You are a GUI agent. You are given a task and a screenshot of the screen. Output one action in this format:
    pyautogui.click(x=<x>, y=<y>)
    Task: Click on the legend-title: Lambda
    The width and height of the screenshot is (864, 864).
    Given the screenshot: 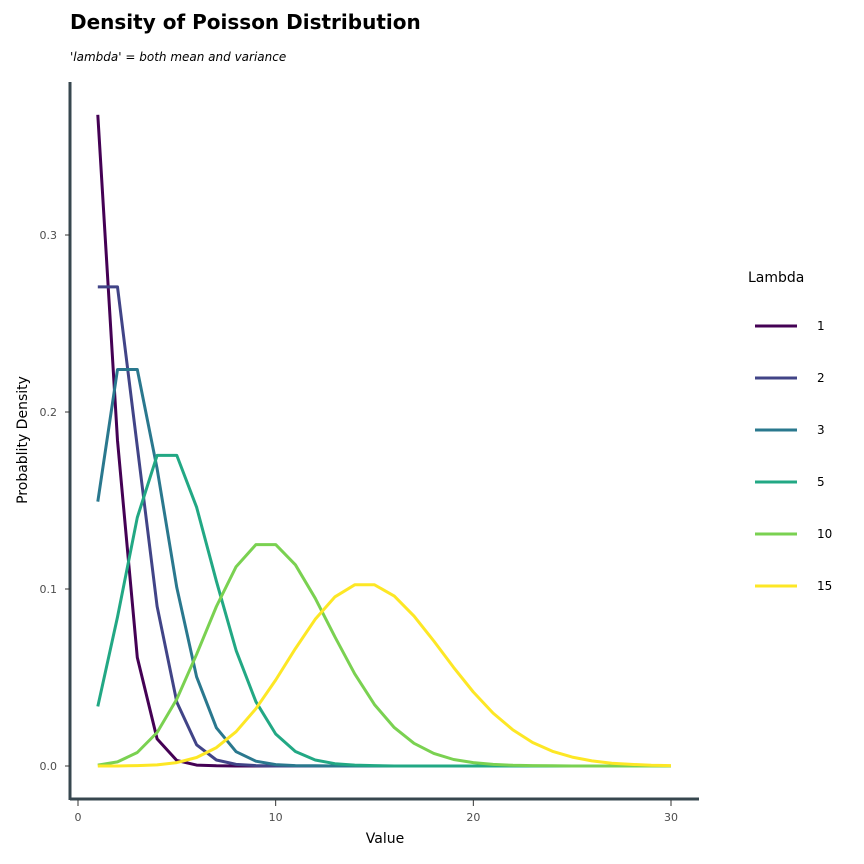 What is the action you would take?
    pyautogui.click(x=776, y=278)
    